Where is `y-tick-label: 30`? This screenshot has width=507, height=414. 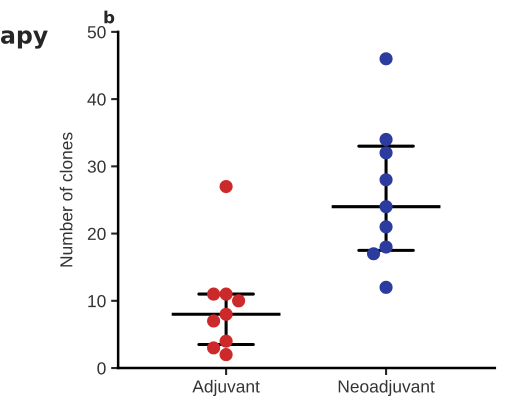
y-tick-label: 30 is located at coordinates (97, 166).